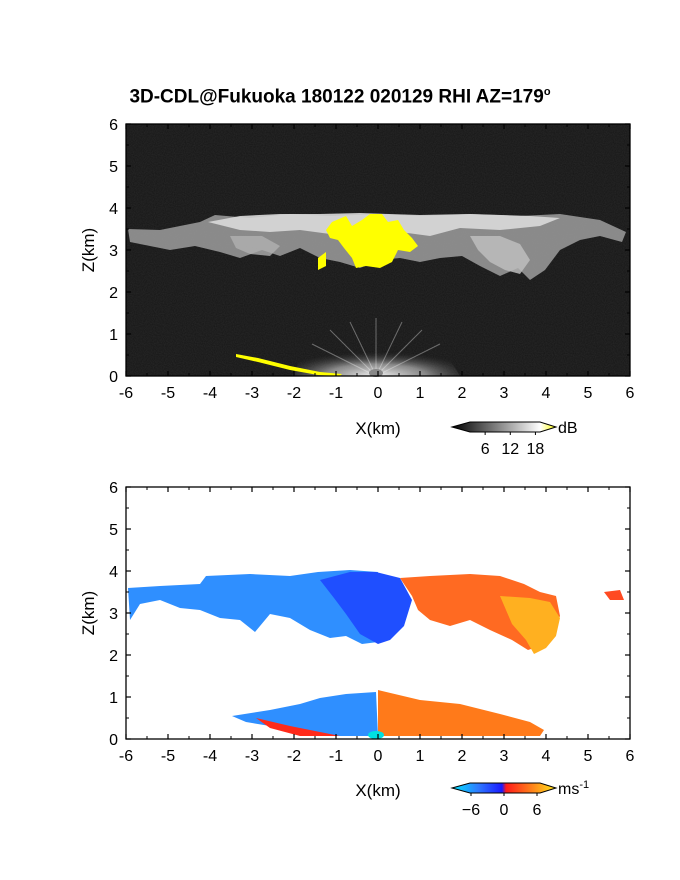  What do you see at coordinates (614, 595) in the screenshot?
I see `positive-velocity-fragment` at bounding box center [614, 595].